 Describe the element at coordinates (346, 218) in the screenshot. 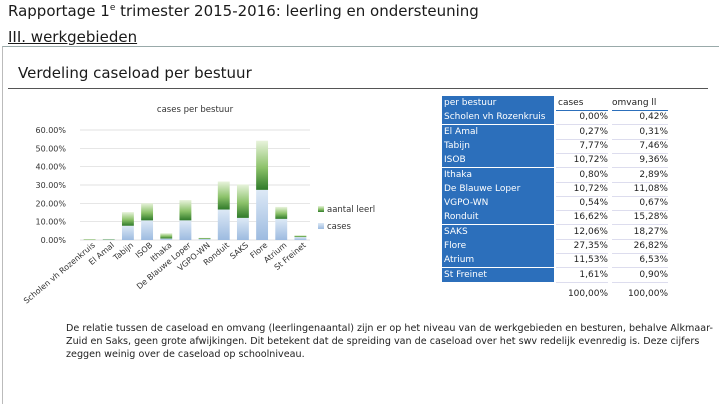

I see `legend: aantal leerl cases` at that location.